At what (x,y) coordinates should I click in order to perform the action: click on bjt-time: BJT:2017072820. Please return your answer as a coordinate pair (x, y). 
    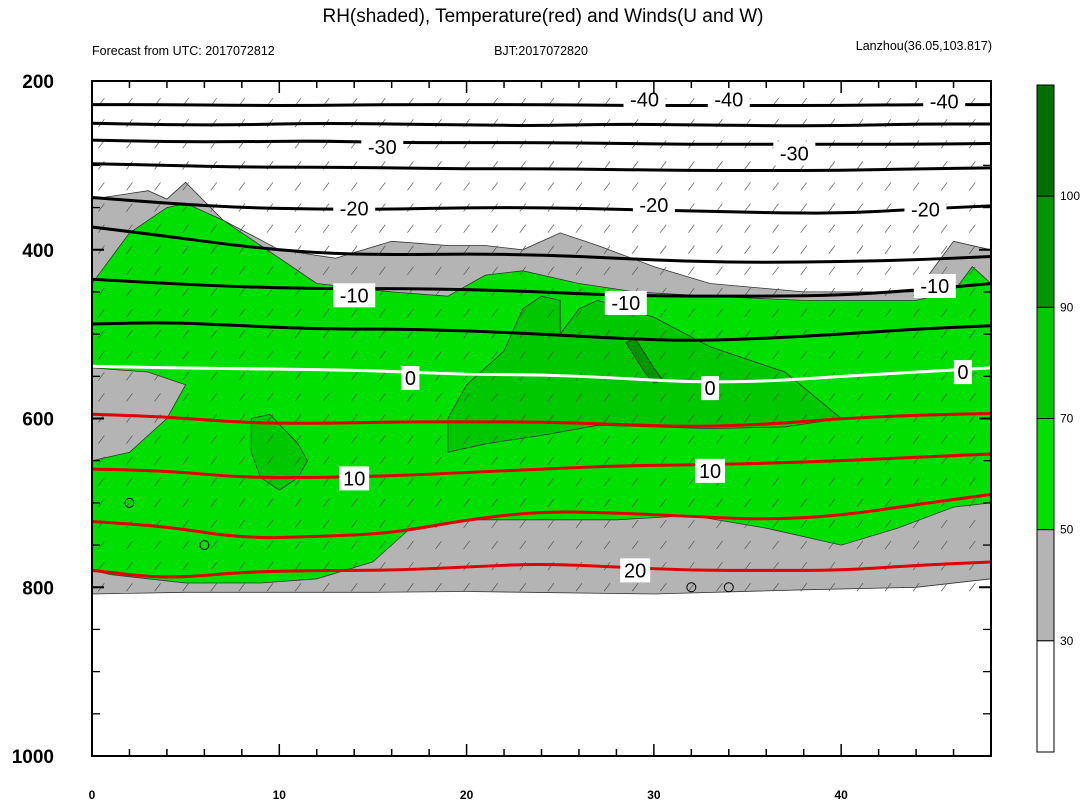
    Looking at the image, I should click on (541, 51).